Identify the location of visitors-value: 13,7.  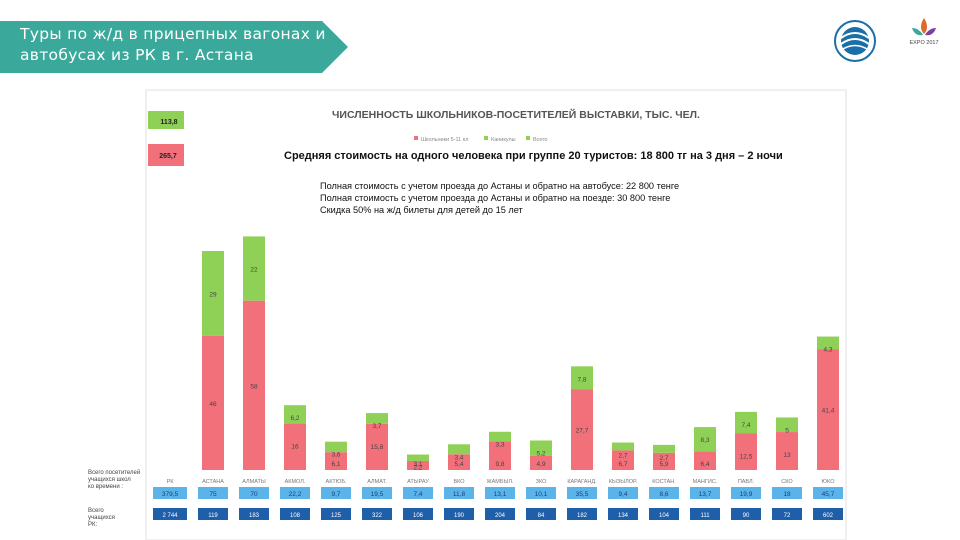
(705, 494).